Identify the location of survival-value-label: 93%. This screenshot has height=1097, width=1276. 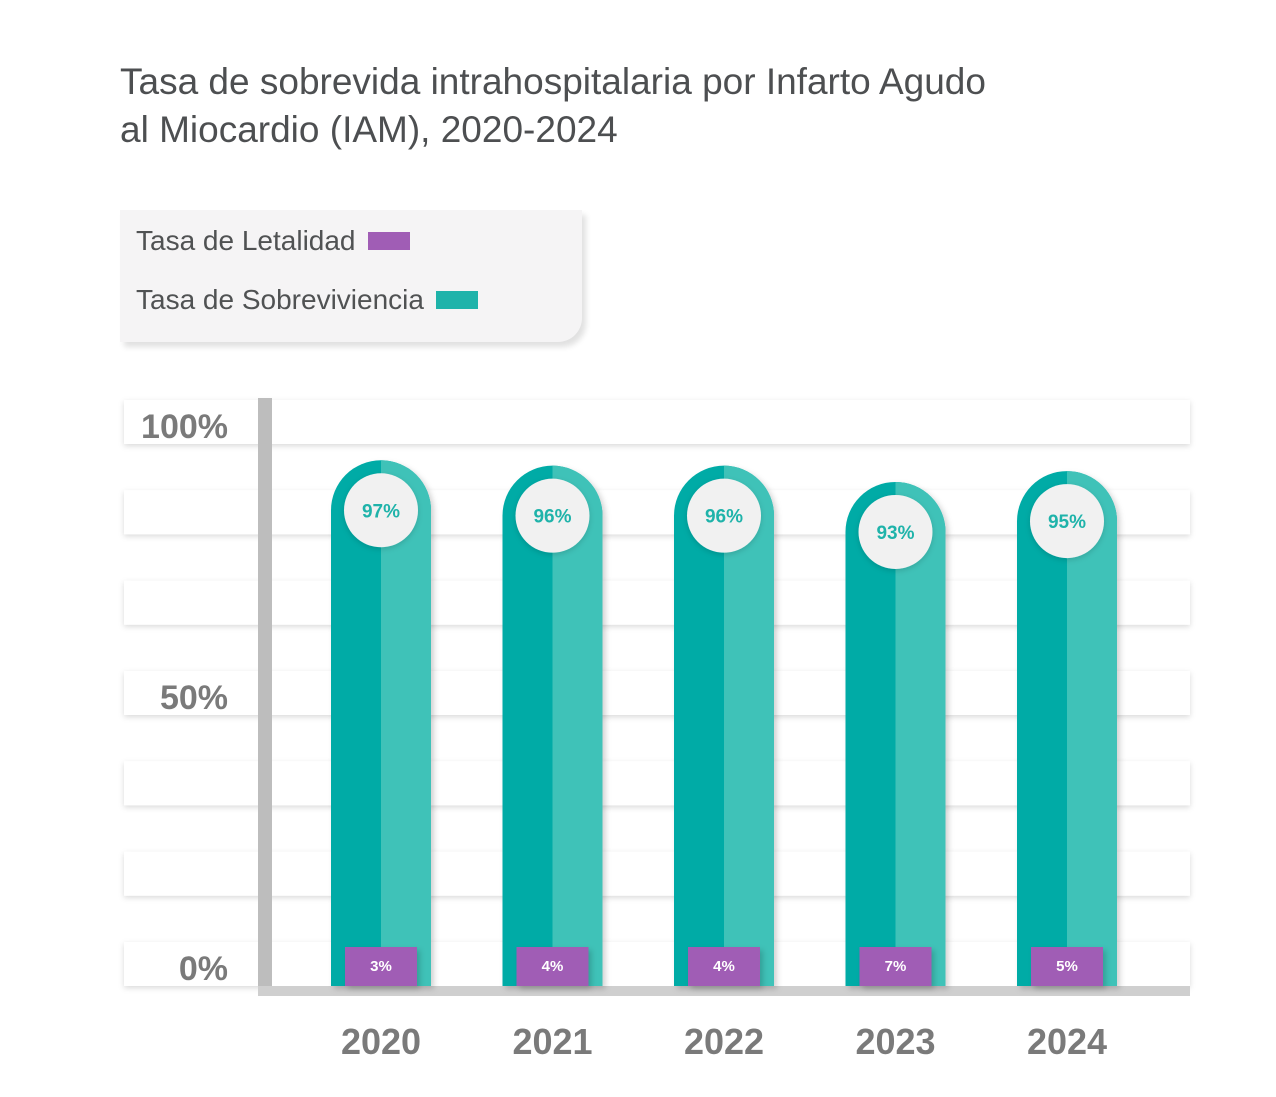
(895, 533).